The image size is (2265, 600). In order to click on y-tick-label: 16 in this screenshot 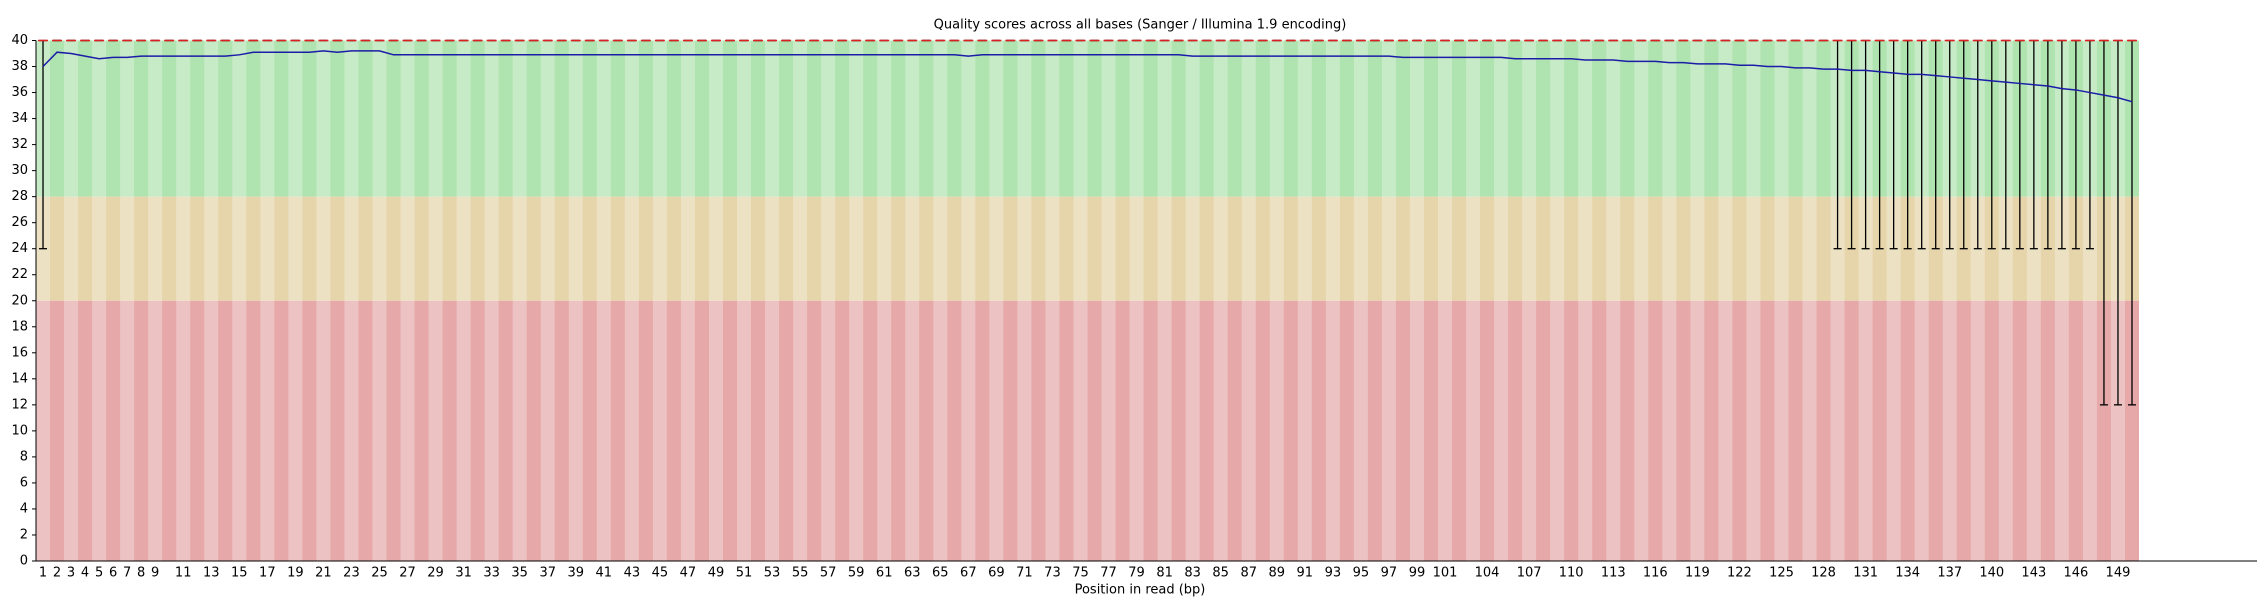, I will do `click(19, 352)`.